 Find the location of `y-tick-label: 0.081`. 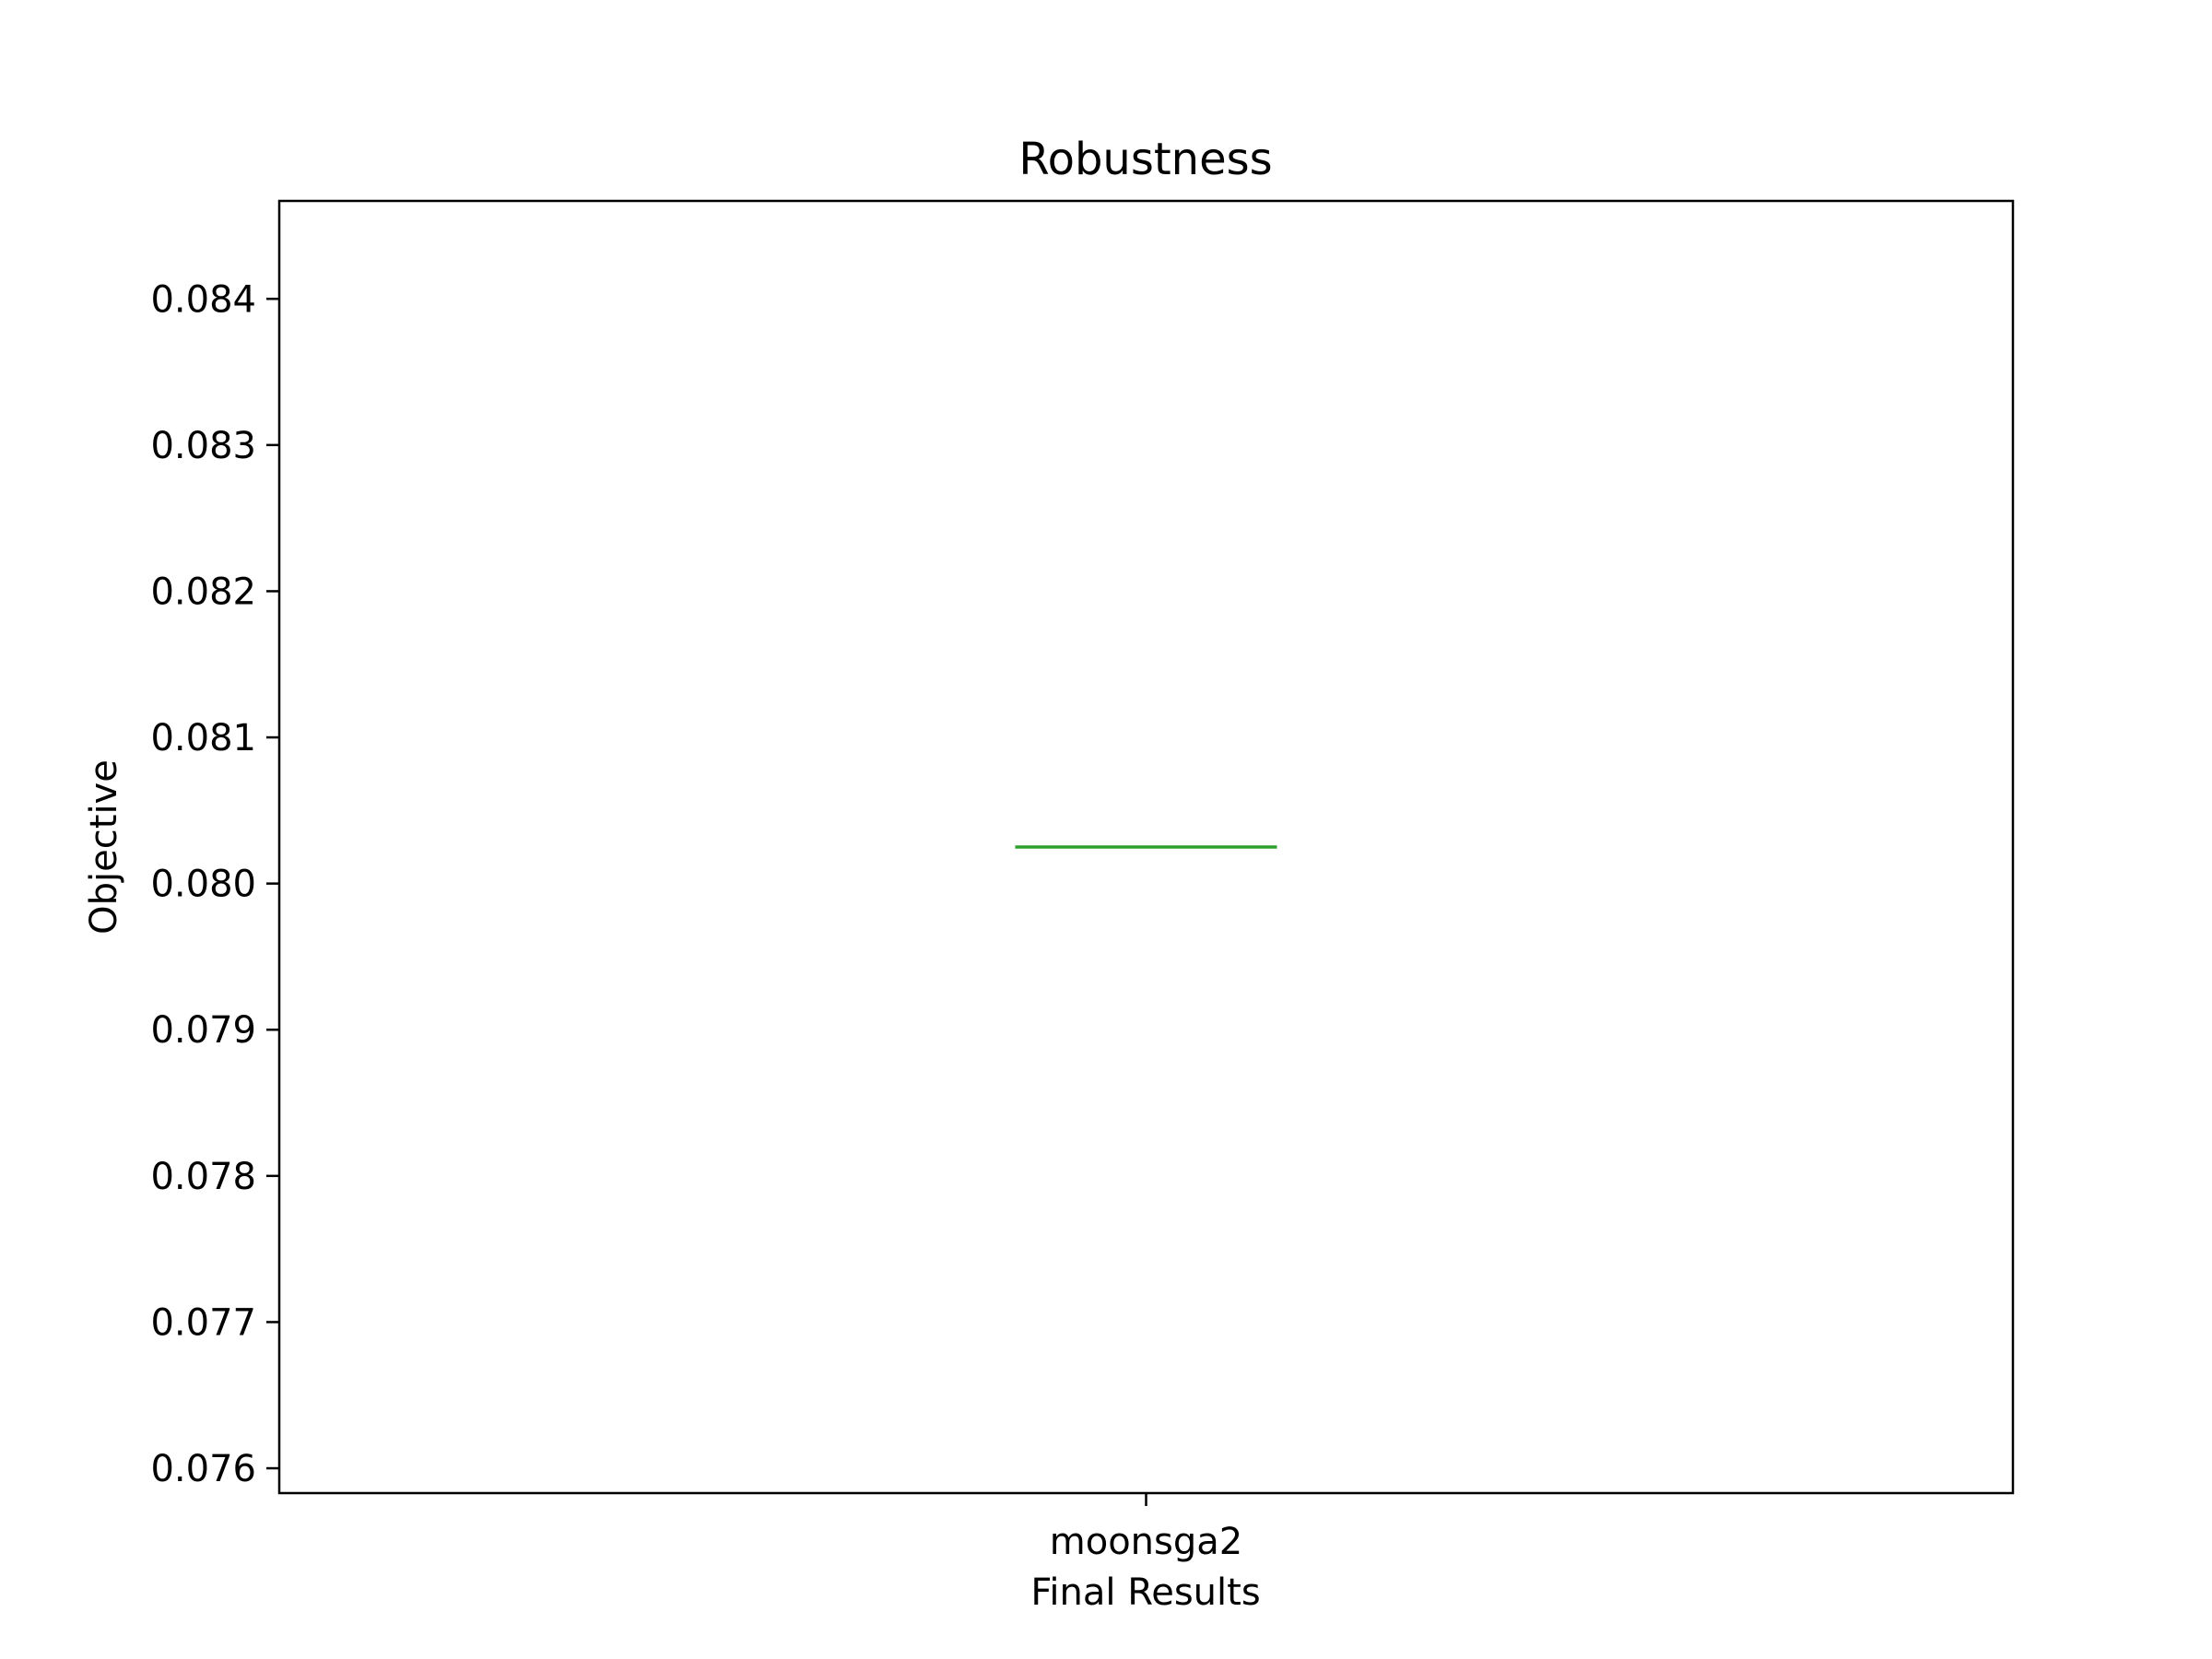

y-tick-label: 0.081 is located at coordinates (203, 738).